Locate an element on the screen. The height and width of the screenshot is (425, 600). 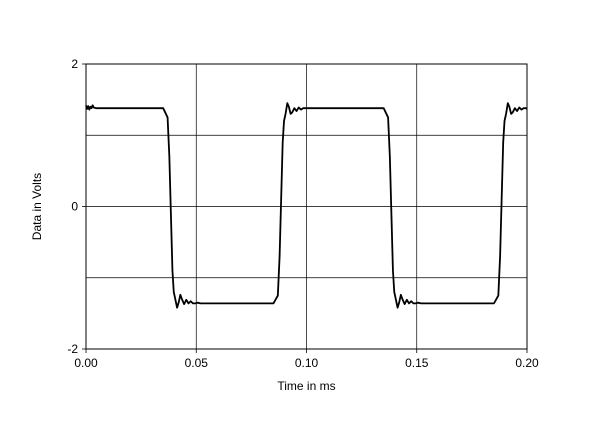
x-tick-label: 0.00 is located at coordinates (86, 363).